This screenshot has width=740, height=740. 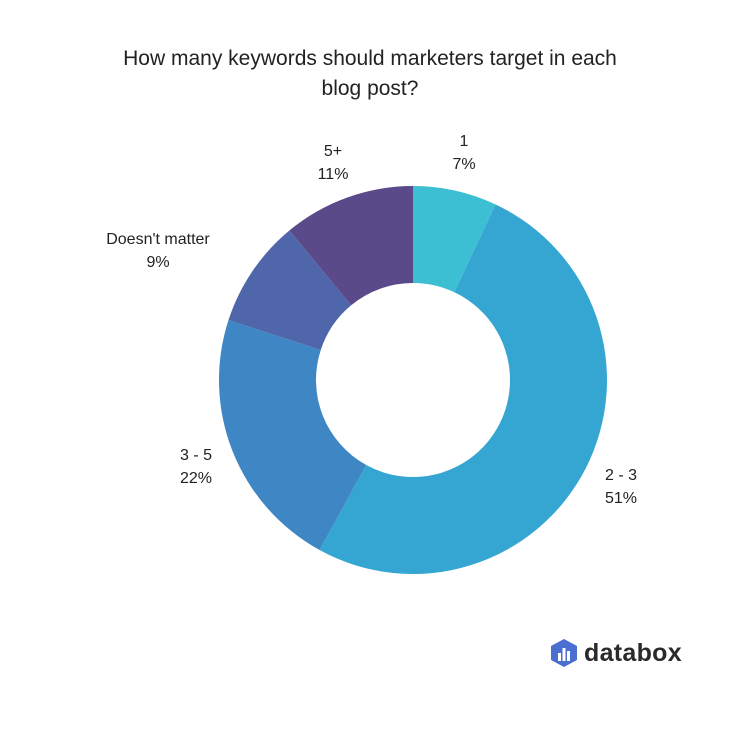 I want to click on label-category: Doesn't matter, so click(x=158, y=239).